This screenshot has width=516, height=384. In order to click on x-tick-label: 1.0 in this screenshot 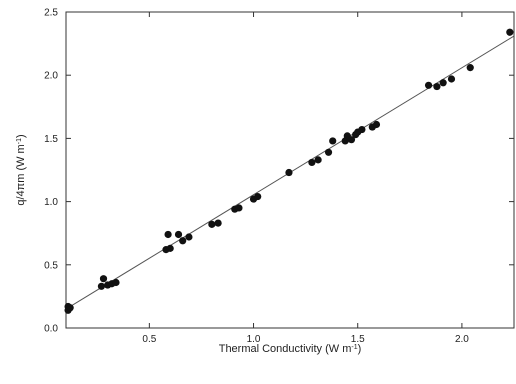, I will do `click(254, 339)`.